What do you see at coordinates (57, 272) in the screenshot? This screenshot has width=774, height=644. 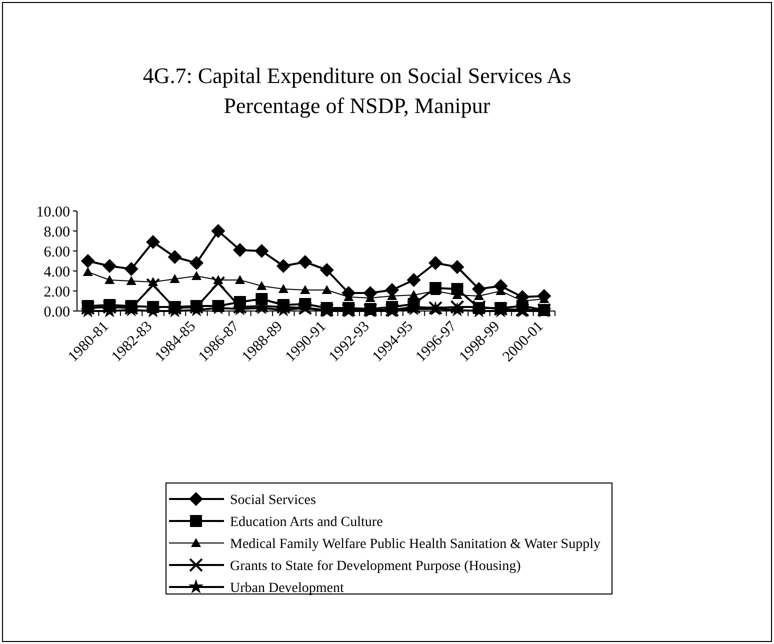 I see `y-tick-label: 4.00` at bounding box center [57, 272].